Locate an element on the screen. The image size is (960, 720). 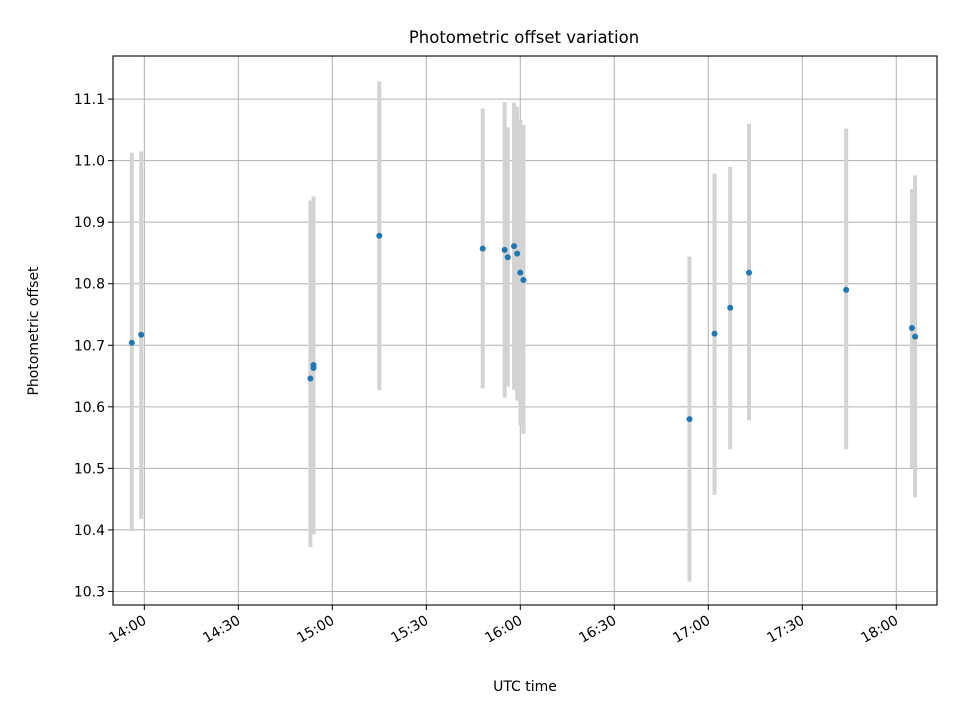
x-tick-label: 17:00 is located at coordinates (691, 630).